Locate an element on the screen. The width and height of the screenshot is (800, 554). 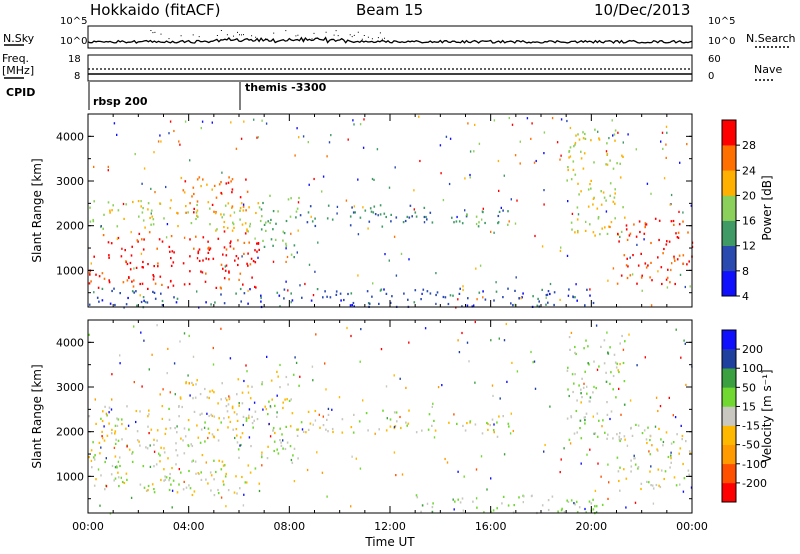
power-colorbar: 28 24 20 16 12 8 4 Power [dB] is located at coordinates (747, 211).